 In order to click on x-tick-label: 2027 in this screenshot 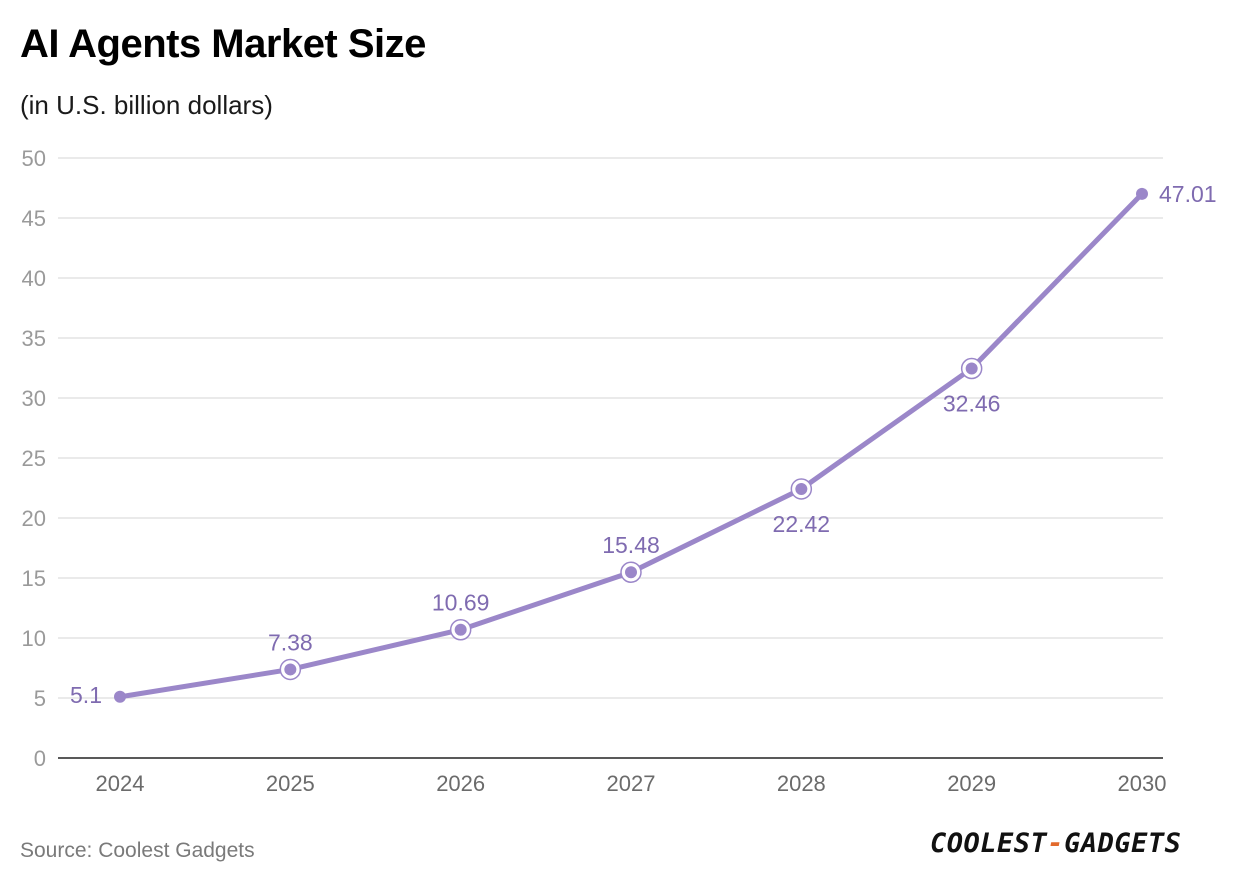, I will do `click(631, 783)`.